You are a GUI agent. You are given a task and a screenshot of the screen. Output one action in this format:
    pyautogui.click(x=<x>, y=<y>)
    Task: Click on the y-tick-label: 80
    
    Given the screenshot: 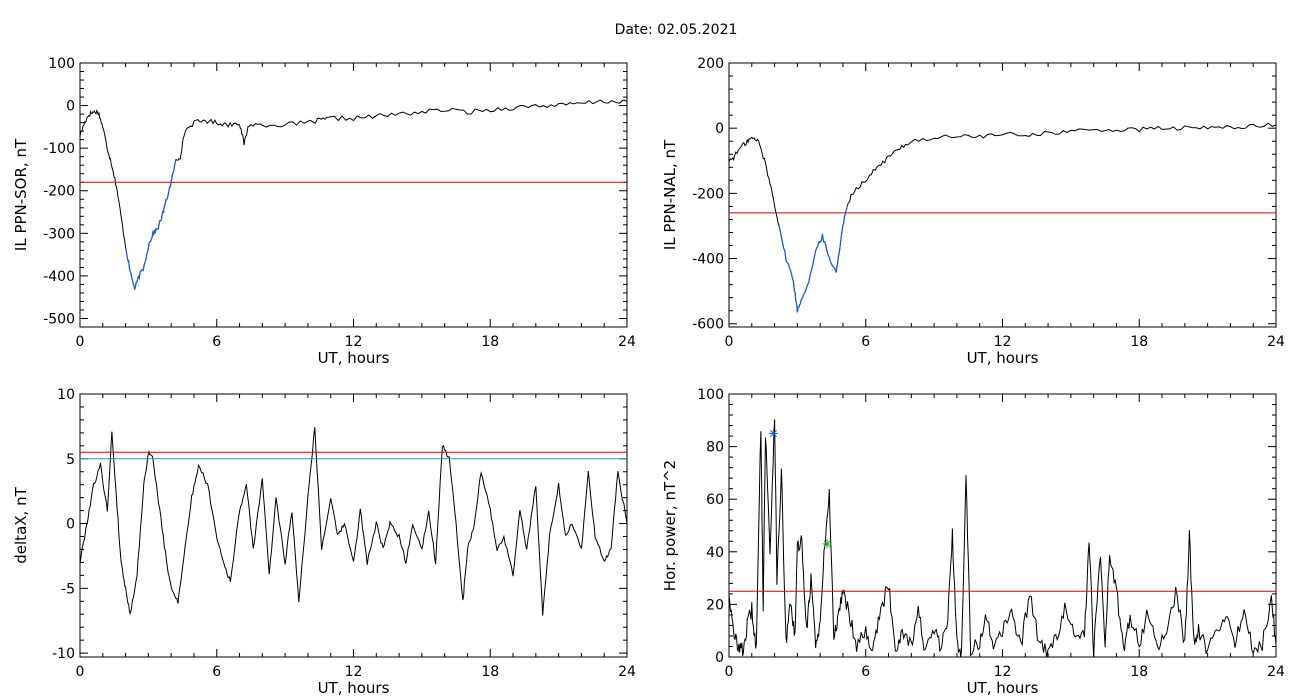 What is the action you would take?
    pyautogui.click(x=715, y=448)
    